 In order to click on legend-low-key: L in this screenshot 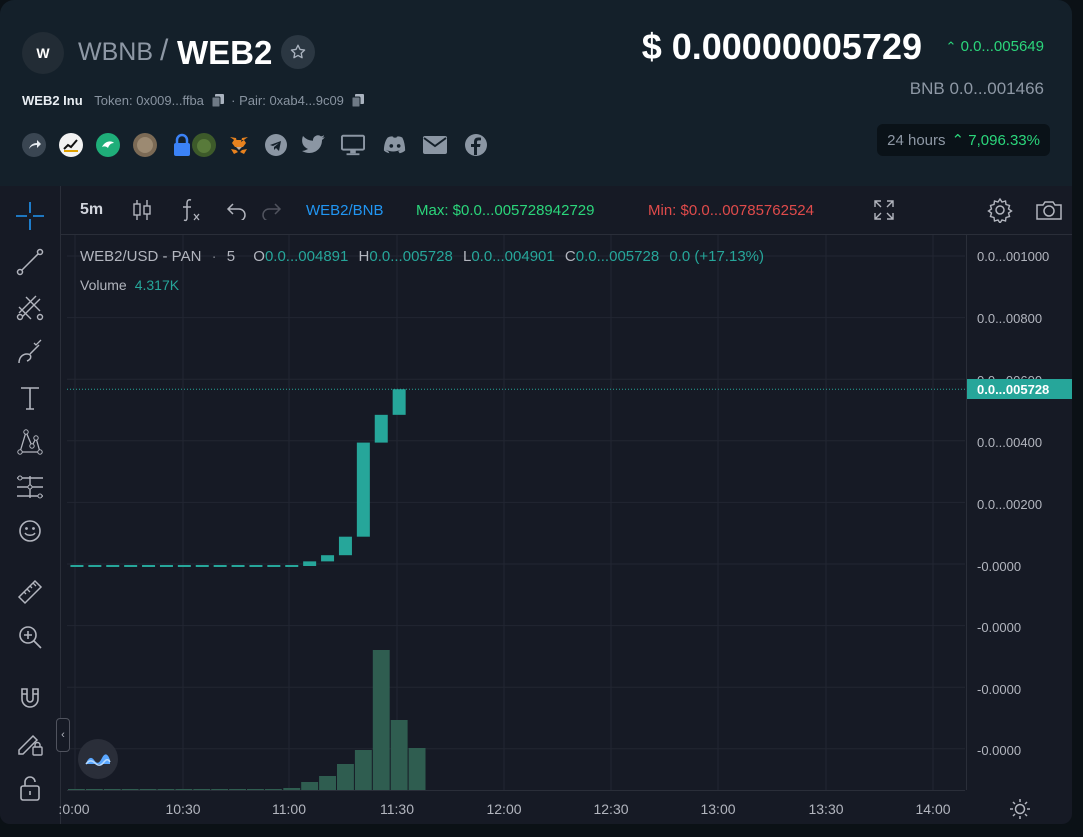, I will do `click(467, 256)`.